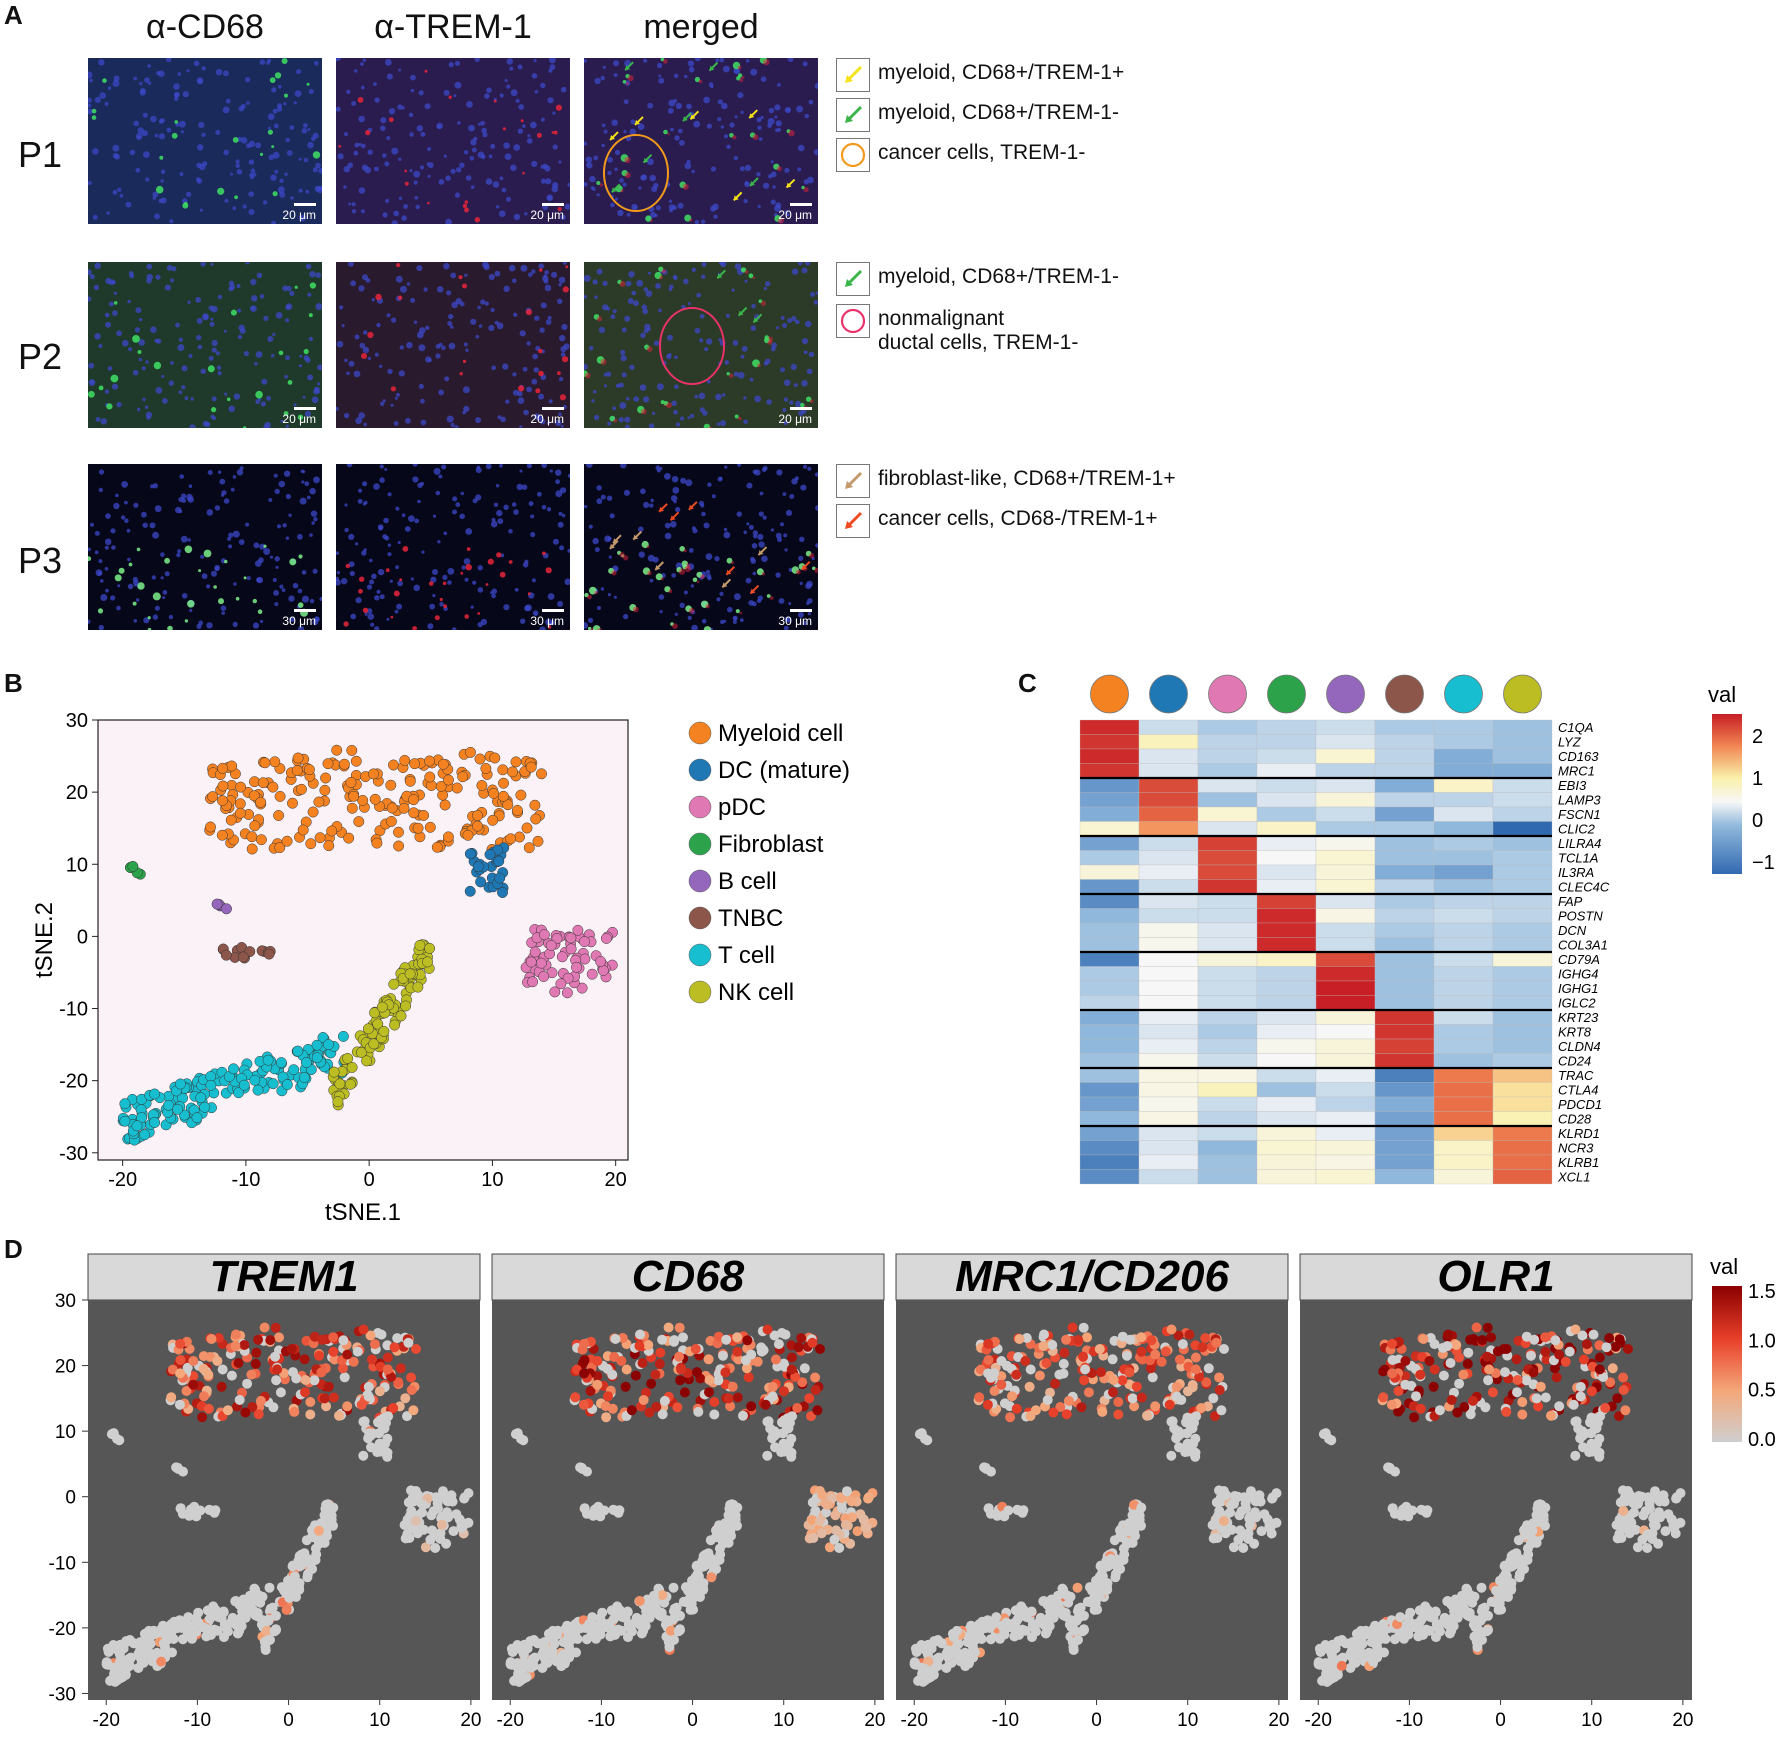 The height and width of the screenshot is (1750, 1792). I want to click on gene-label: FSCN1, so click(1579, 814).